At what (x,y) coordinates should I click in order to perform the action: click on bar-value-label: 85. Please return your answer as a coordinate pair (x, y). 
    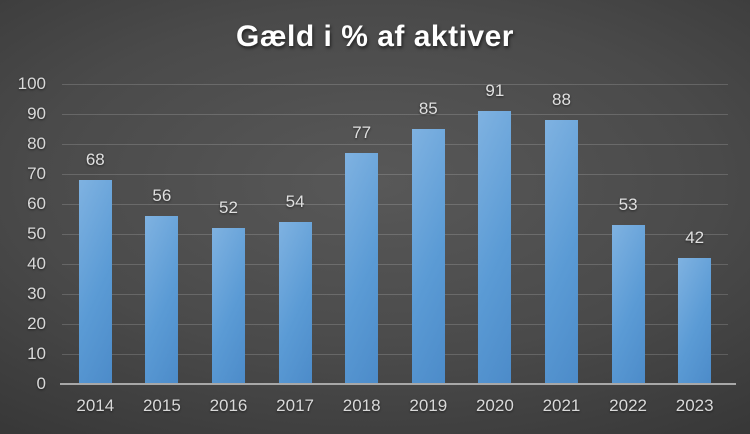
    Looking at the image, I should click on (428, 108).